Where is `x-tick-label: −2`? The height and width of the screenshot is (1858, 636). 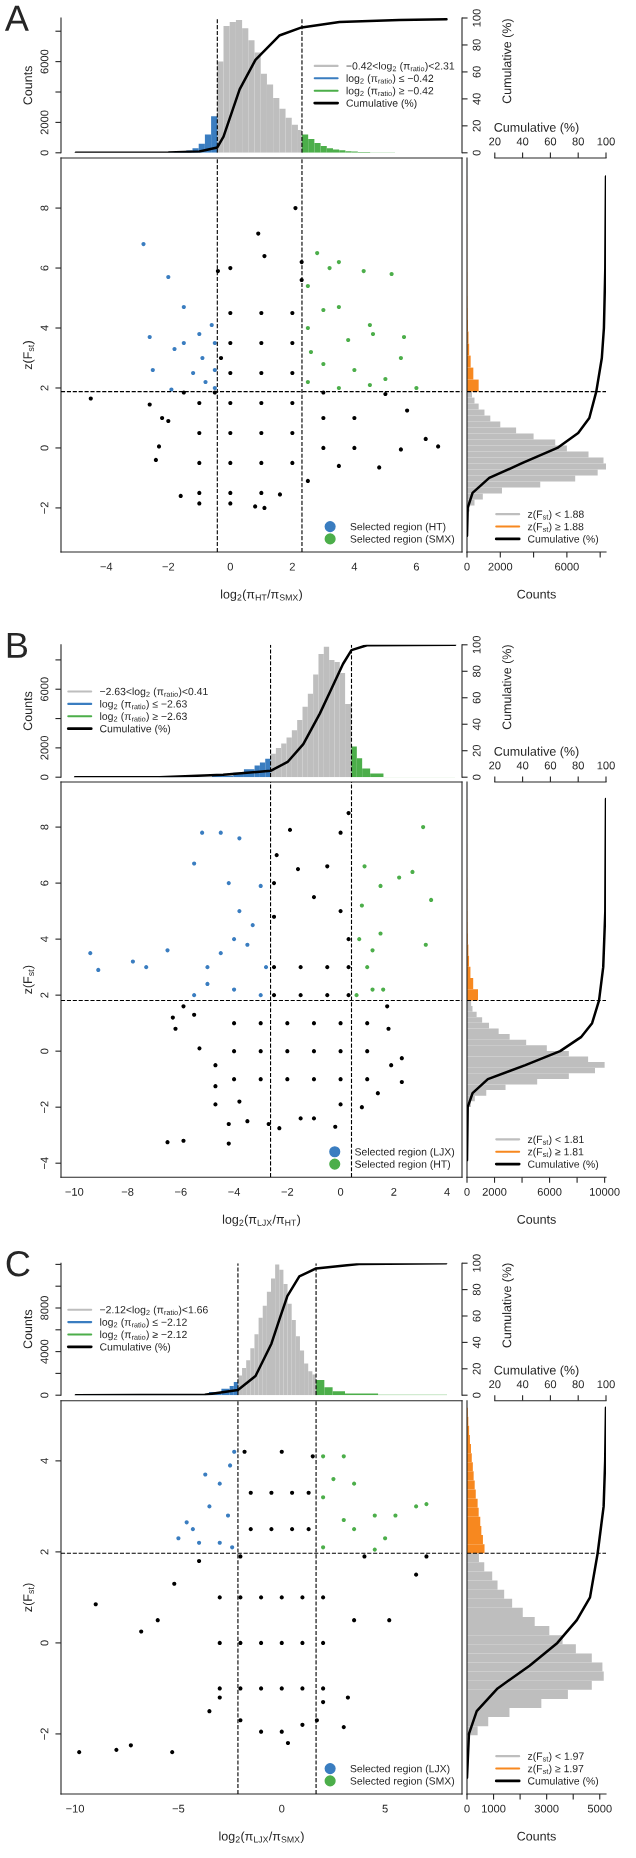
x-tick-label: −2 is located at coordinates (287, 1191).